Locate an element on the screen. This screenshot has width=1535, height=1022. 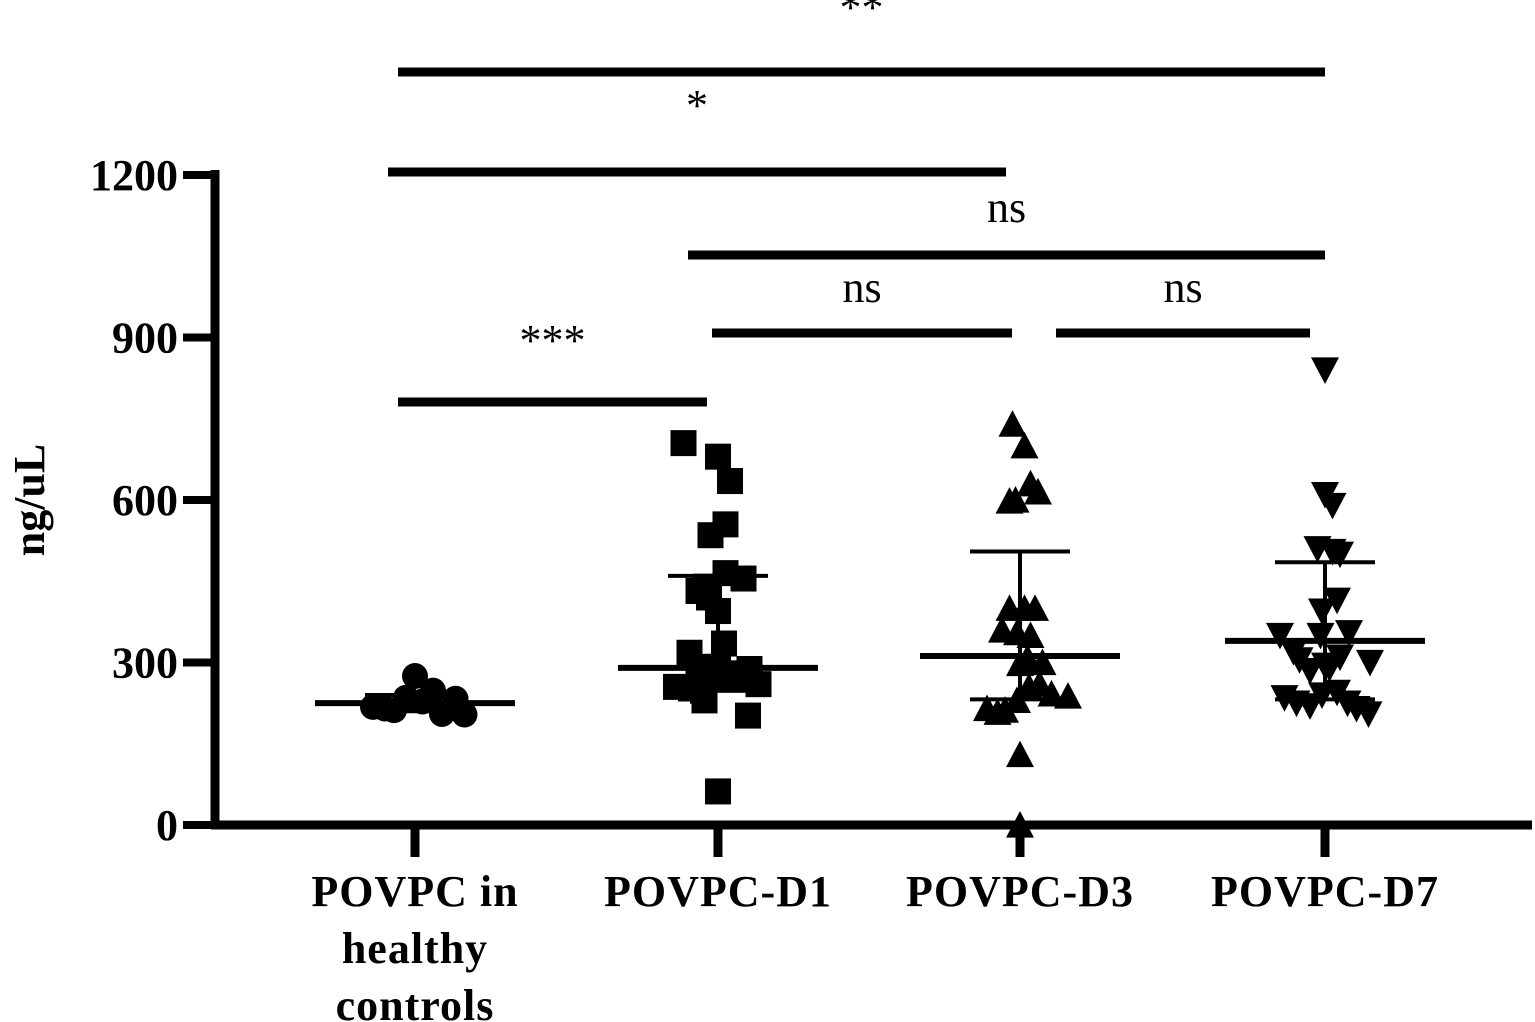
y-tick-label: 900 is located at coordinates (145, 338).